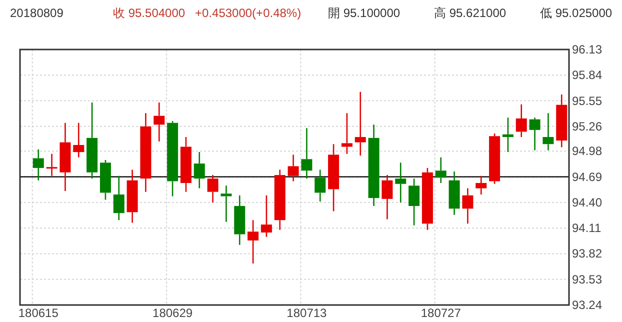  I want to click on y-tick-label: 94.11, so click(587, 228).